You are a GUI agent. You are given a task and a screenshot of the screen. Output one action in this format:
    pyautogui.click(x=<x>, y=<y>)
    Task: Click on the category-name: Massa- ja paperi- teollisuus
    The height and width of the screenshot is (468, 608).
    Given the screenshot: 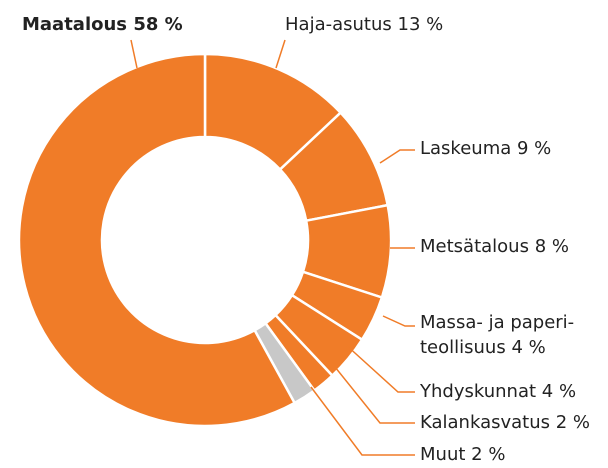 What is the action you would take?
    pyautogui.click(x=497, y=335)
    